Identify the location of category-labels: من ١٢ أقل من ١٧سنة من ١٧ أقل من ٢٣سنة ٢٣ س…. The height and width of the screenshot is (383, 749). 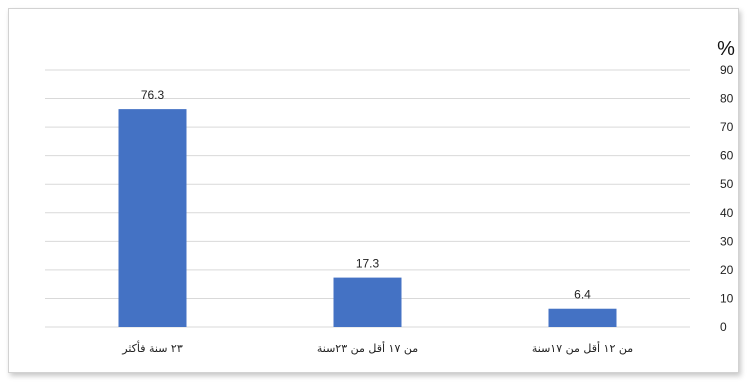
(377, 347).